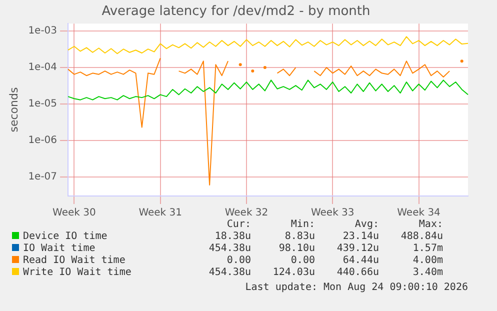  Describe the element at coordinates (430, 225) in the screenshot. I see `text: Max:` at that location.